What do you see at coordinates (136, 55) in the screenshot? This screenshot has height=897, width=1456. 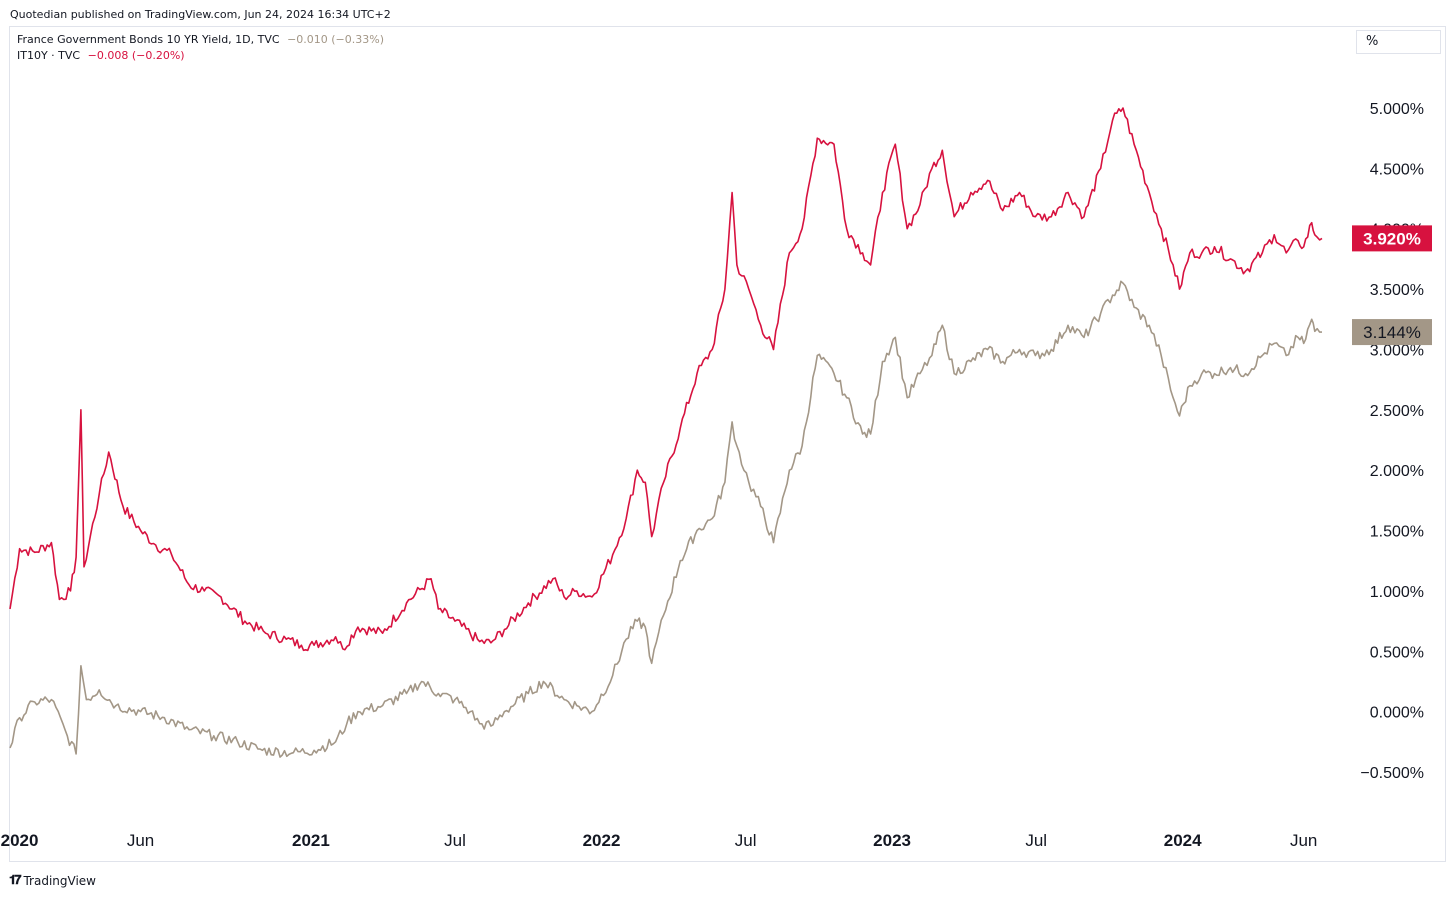 I see `legend-series-change: −0.008 (−0.20%)` at bounding box center [136, 55].